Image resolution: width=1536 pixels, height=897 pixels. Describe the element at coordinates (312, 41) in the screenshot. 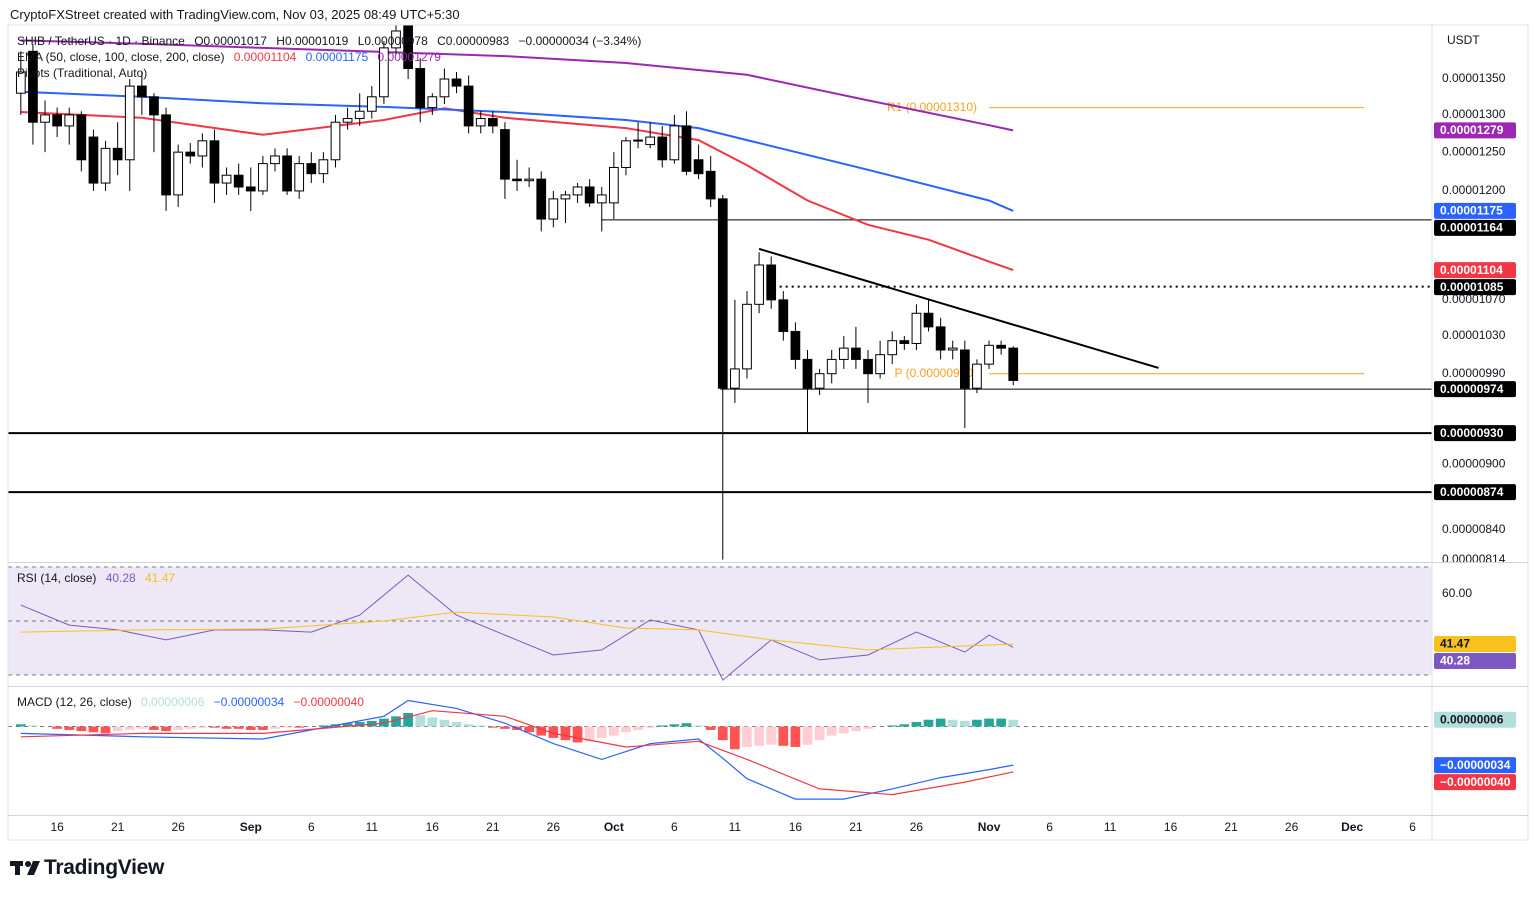

I see `ohlc-high: H0.00001019` at that location.